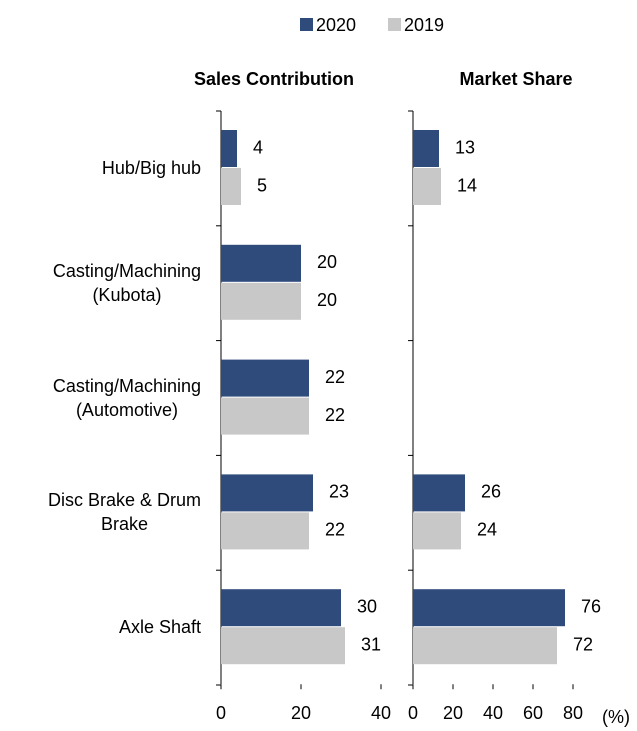 The height and width of the screenshot is (731, 637). I want to click on x-axis-label: (%), so click(616, 717).